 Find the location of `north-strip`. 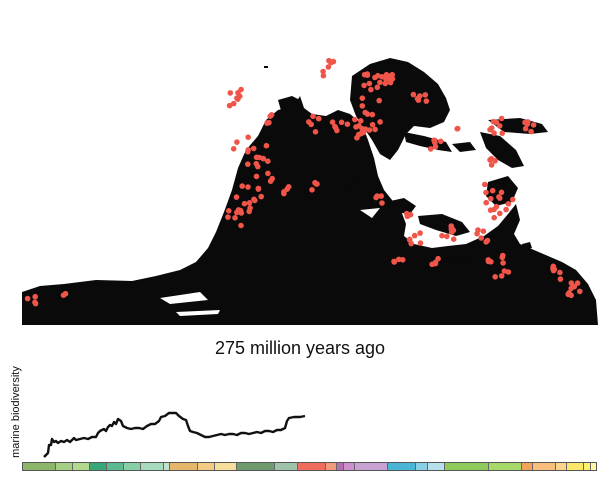

north-strip is located at coordinates (289, 105).